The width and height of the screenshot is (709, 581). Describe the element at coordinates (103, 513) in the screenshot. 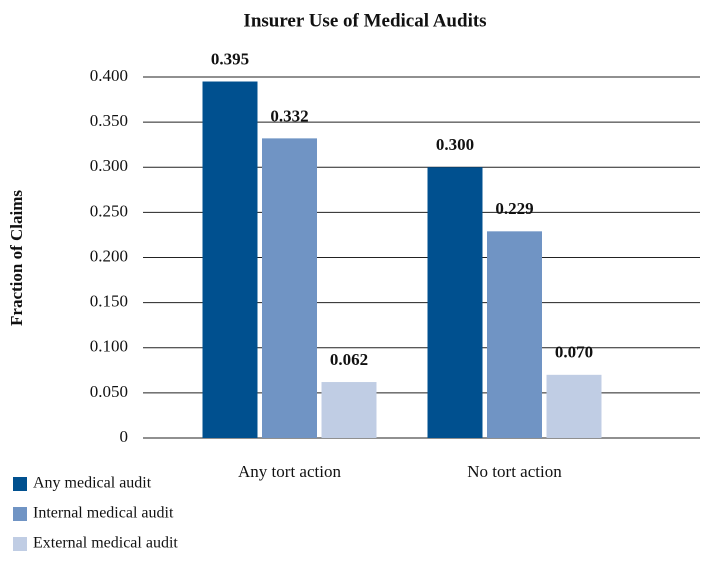

I see `legend-label: Internal medical audit` at that location.